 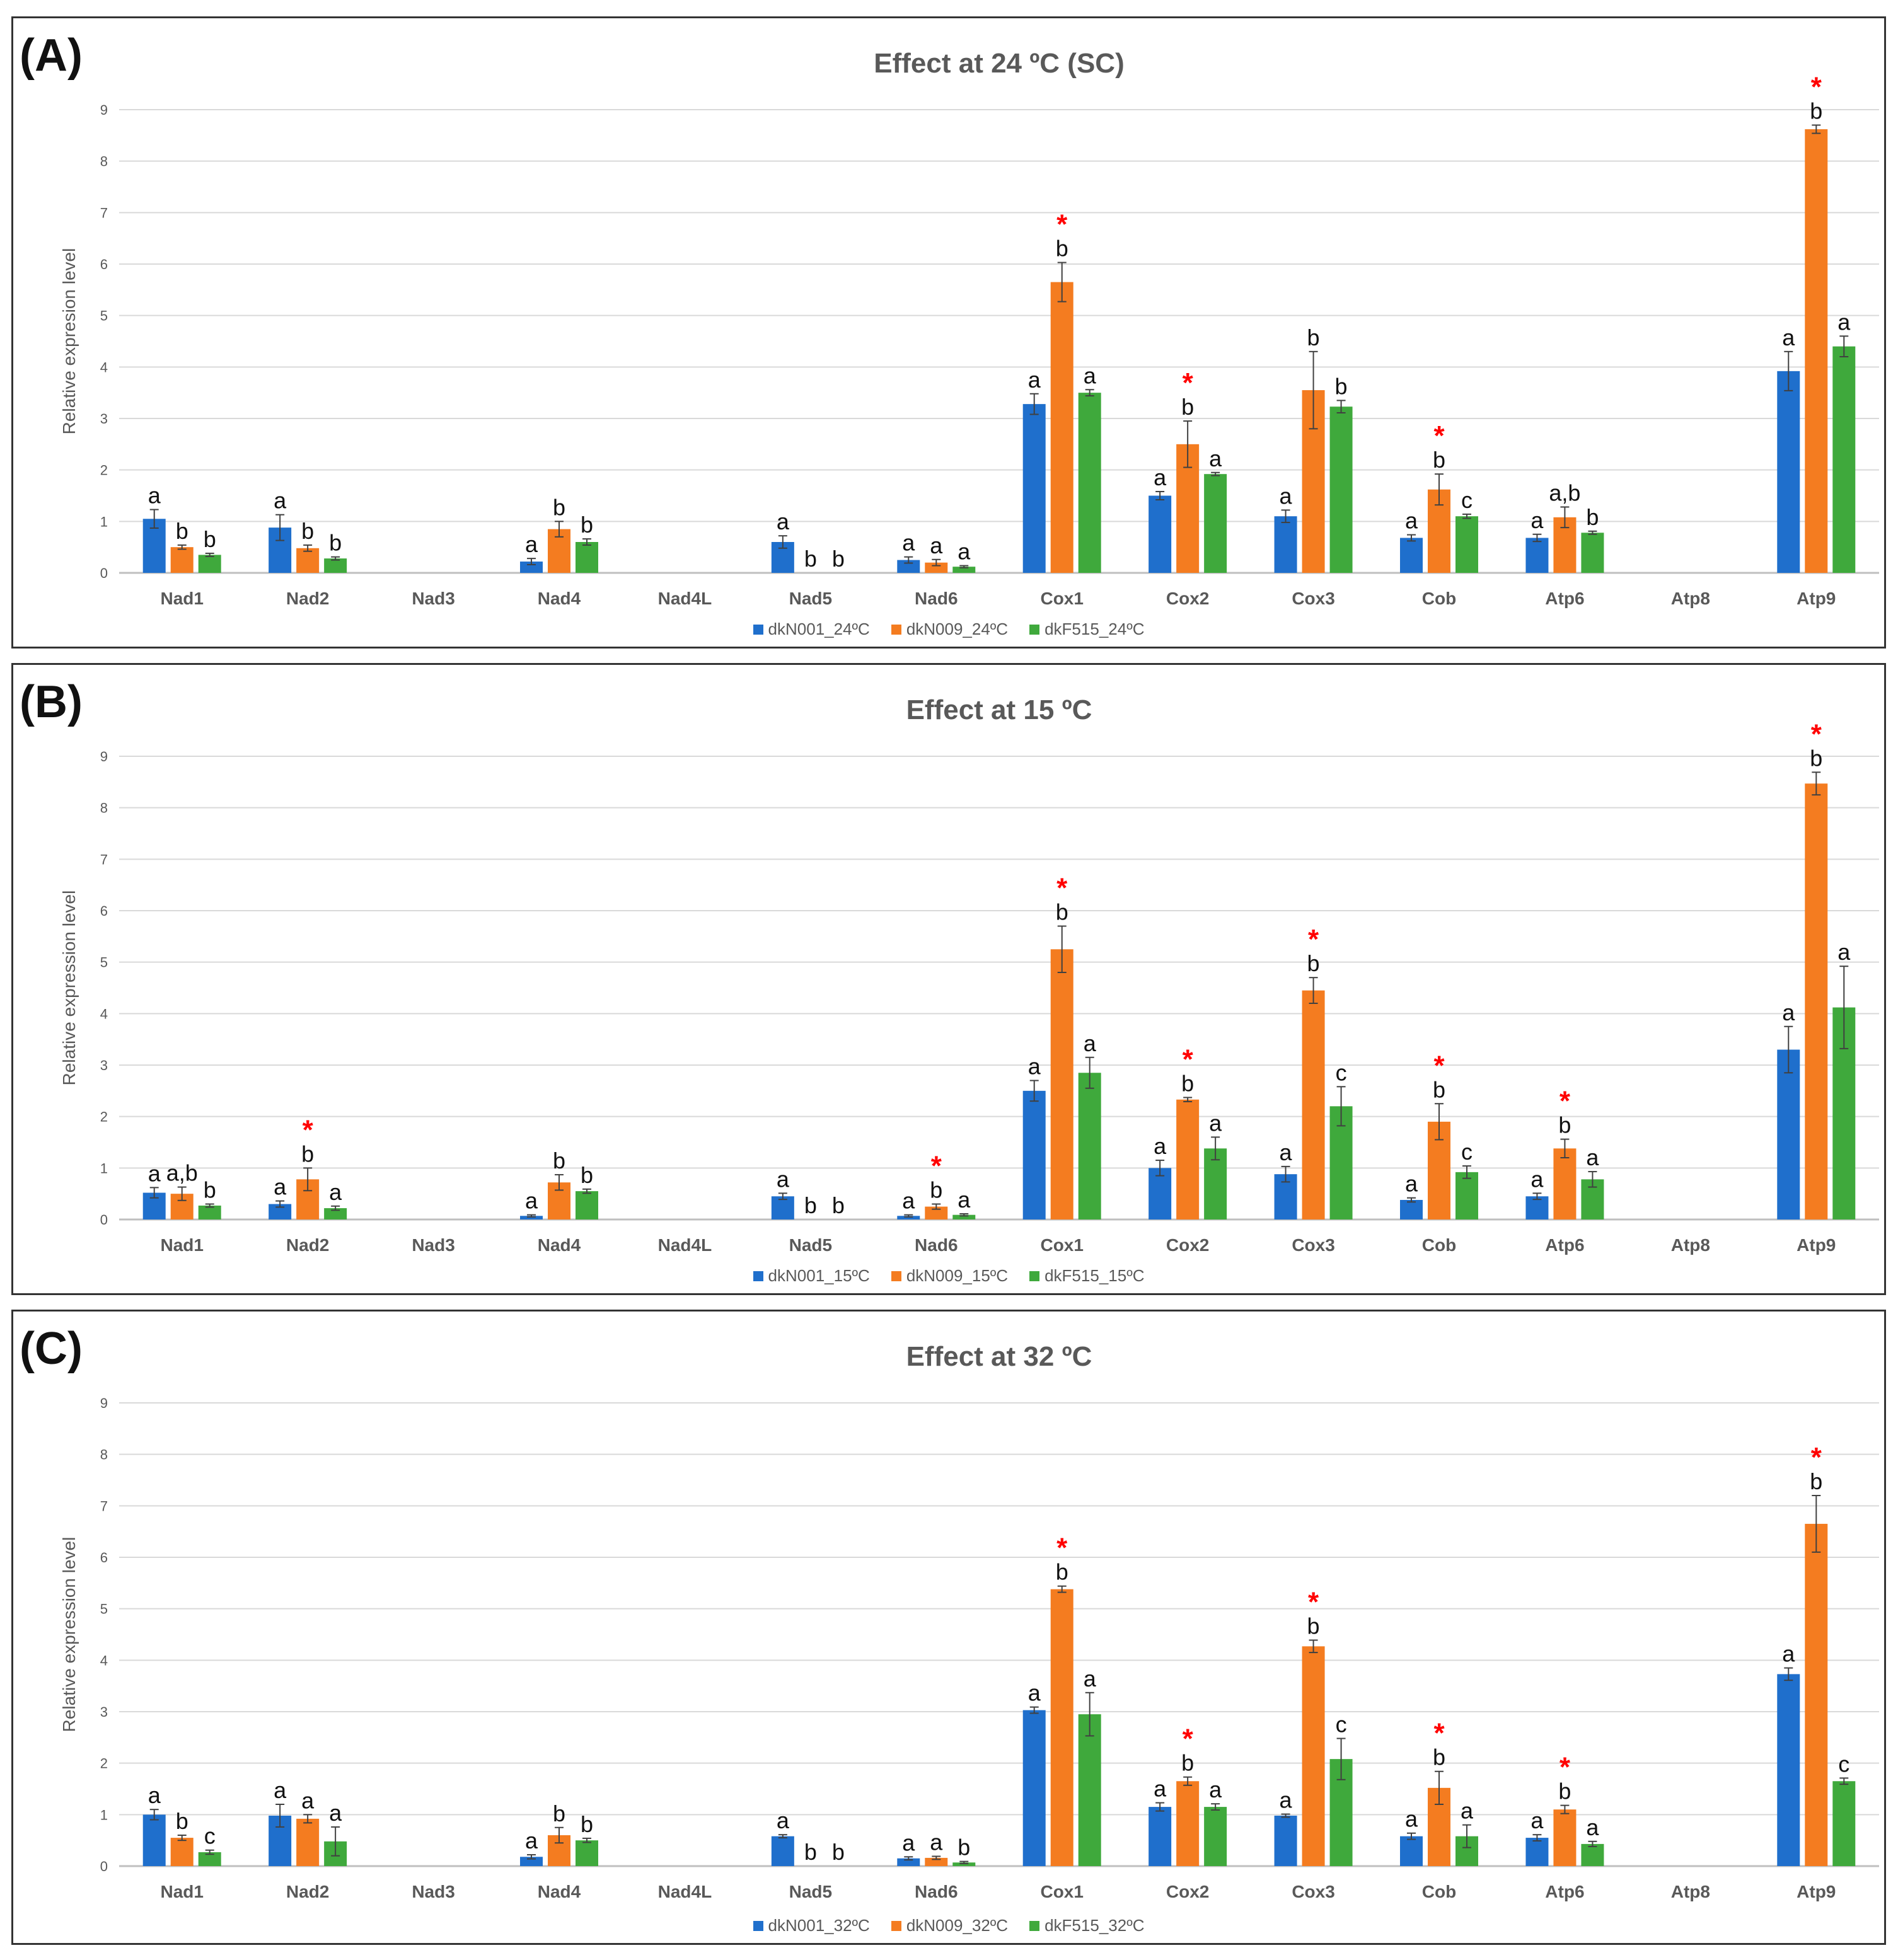 What do you see at coordinates (1061, 1892) in the screenshot?
I see `category-label: Cox1` at bounding box center [1061, 1892].